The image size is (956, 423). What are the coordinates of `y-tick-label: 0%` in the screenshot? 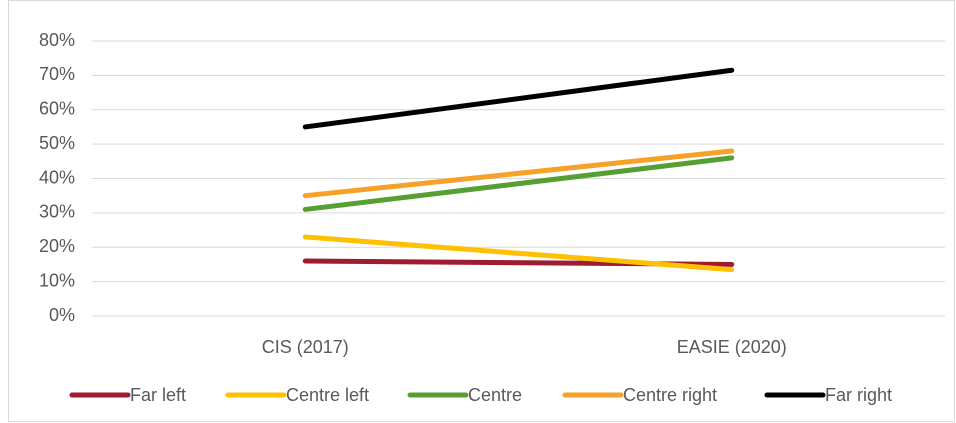 It's located at (62, 315).